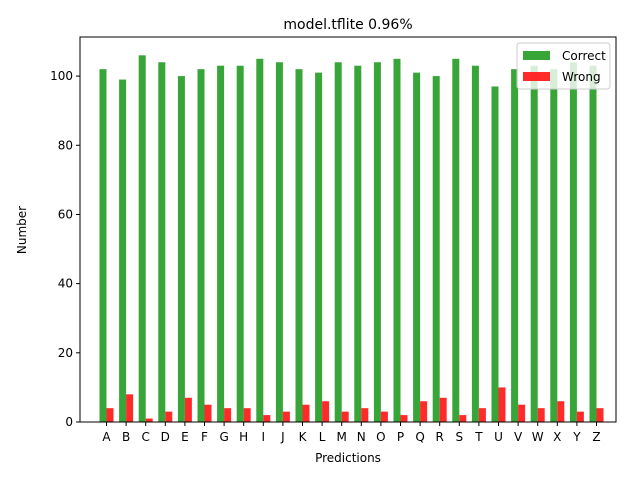 The image size is (640, 480). I want to click on y-axis-label: Number, so click(22, 230).